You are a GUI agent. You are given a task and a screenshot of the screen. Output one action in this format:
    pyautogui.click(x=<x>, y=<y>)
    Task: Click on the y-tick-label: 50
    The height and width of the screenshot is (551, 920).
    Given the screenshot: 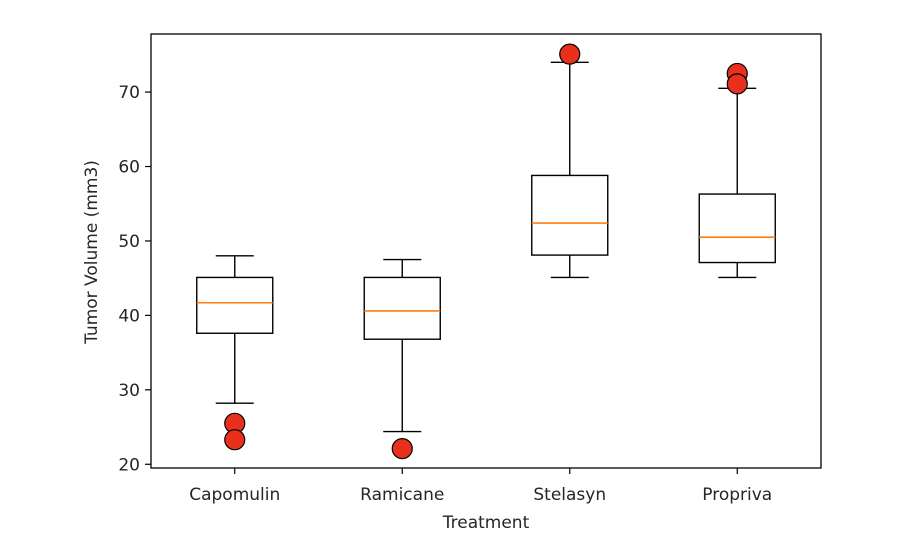 What is the action you would take?
    pyautogui.click(x=129, y=242)
    